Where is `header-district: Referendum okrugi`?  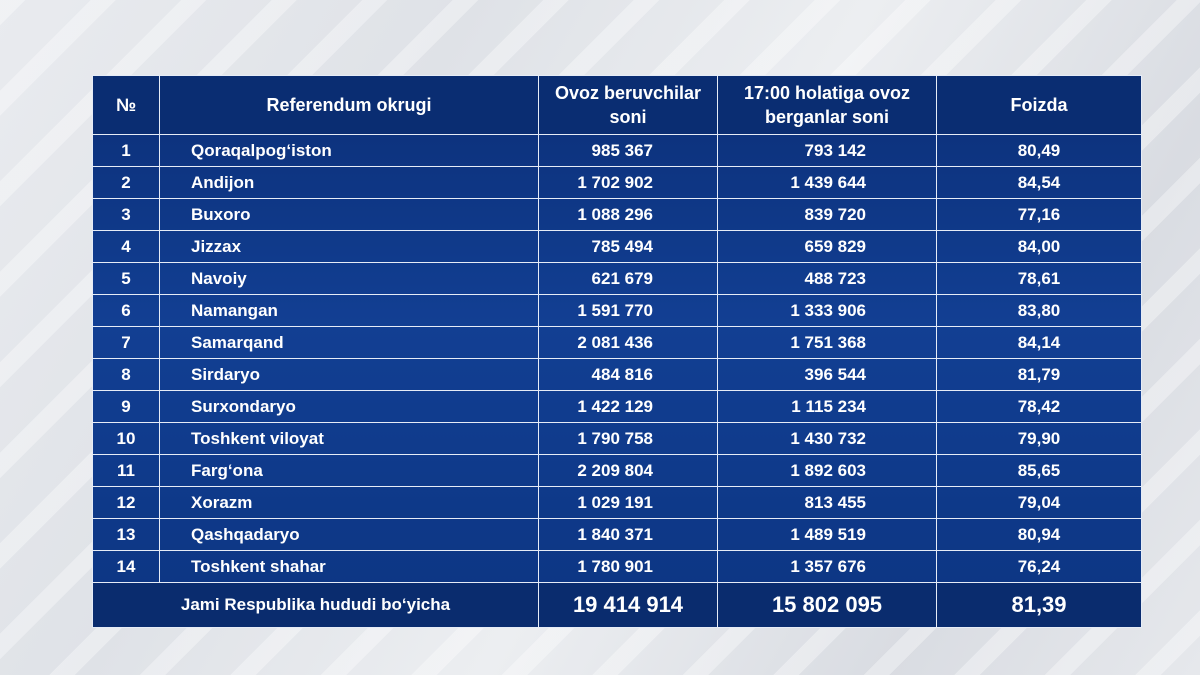
header-district: Referendum okrugi is located at coordinates (349, 105).